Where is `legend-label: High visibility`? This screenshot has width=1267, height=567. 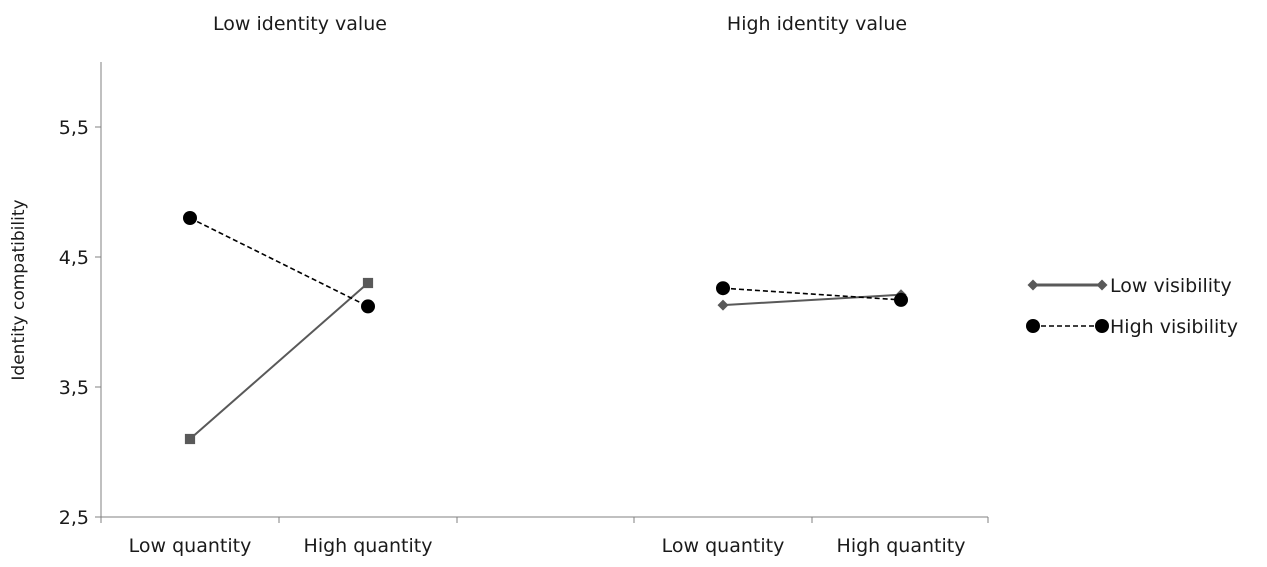
legend-label: High visibility is located at coordinates (1174, 327).